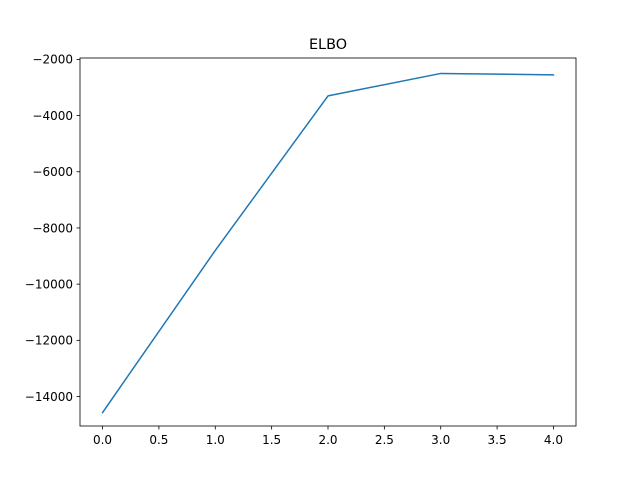 This screenshot has height=480, width=640. Describe the element at coordinates (49, 341) in the screenshot. I see `y-tick-label: −12000` at that location.